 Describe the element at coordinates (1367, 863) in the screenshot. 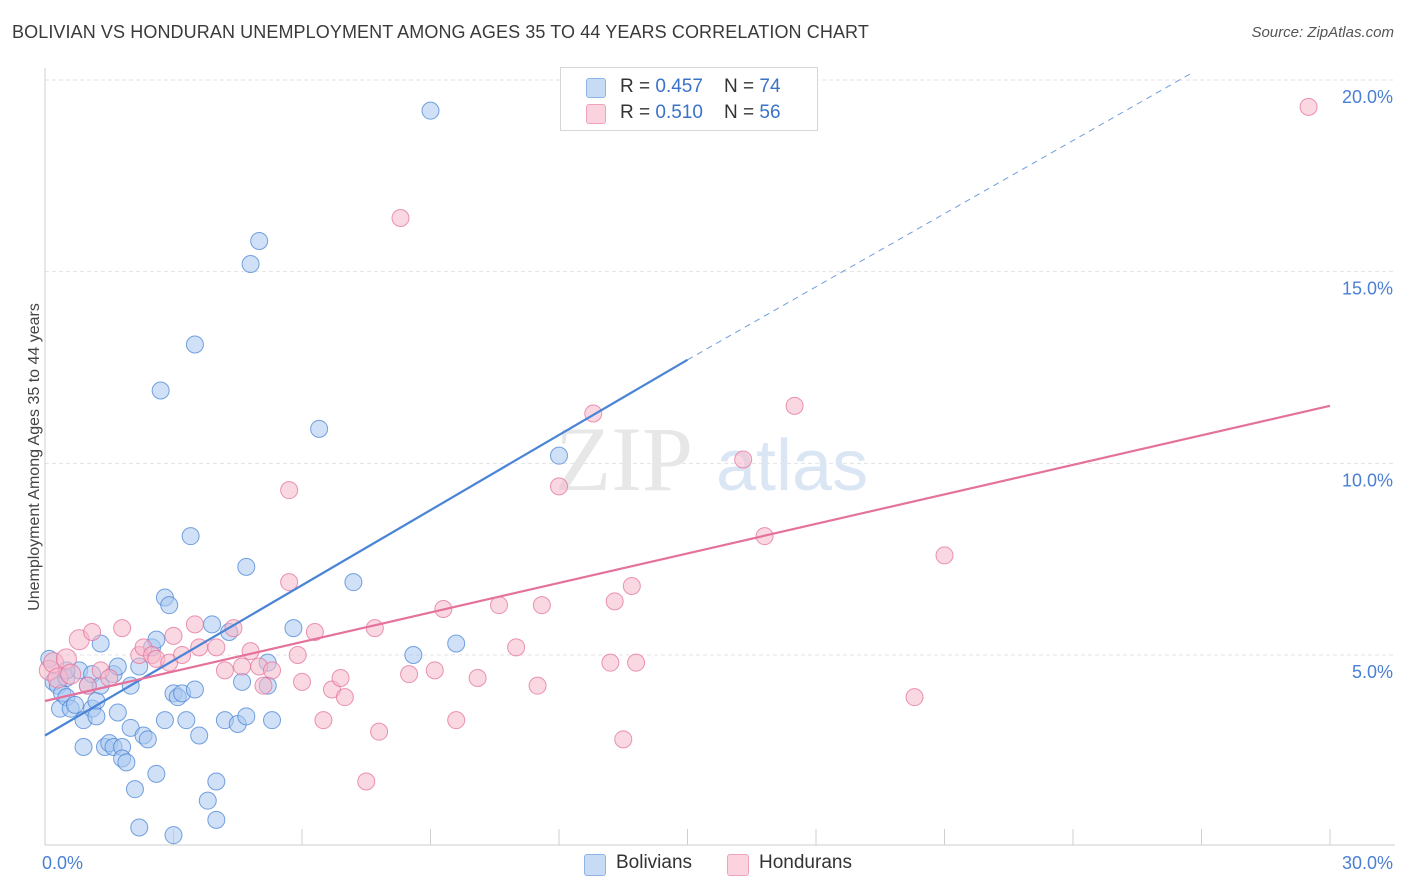

I see `x-tick-label: 30.0%` at that location.